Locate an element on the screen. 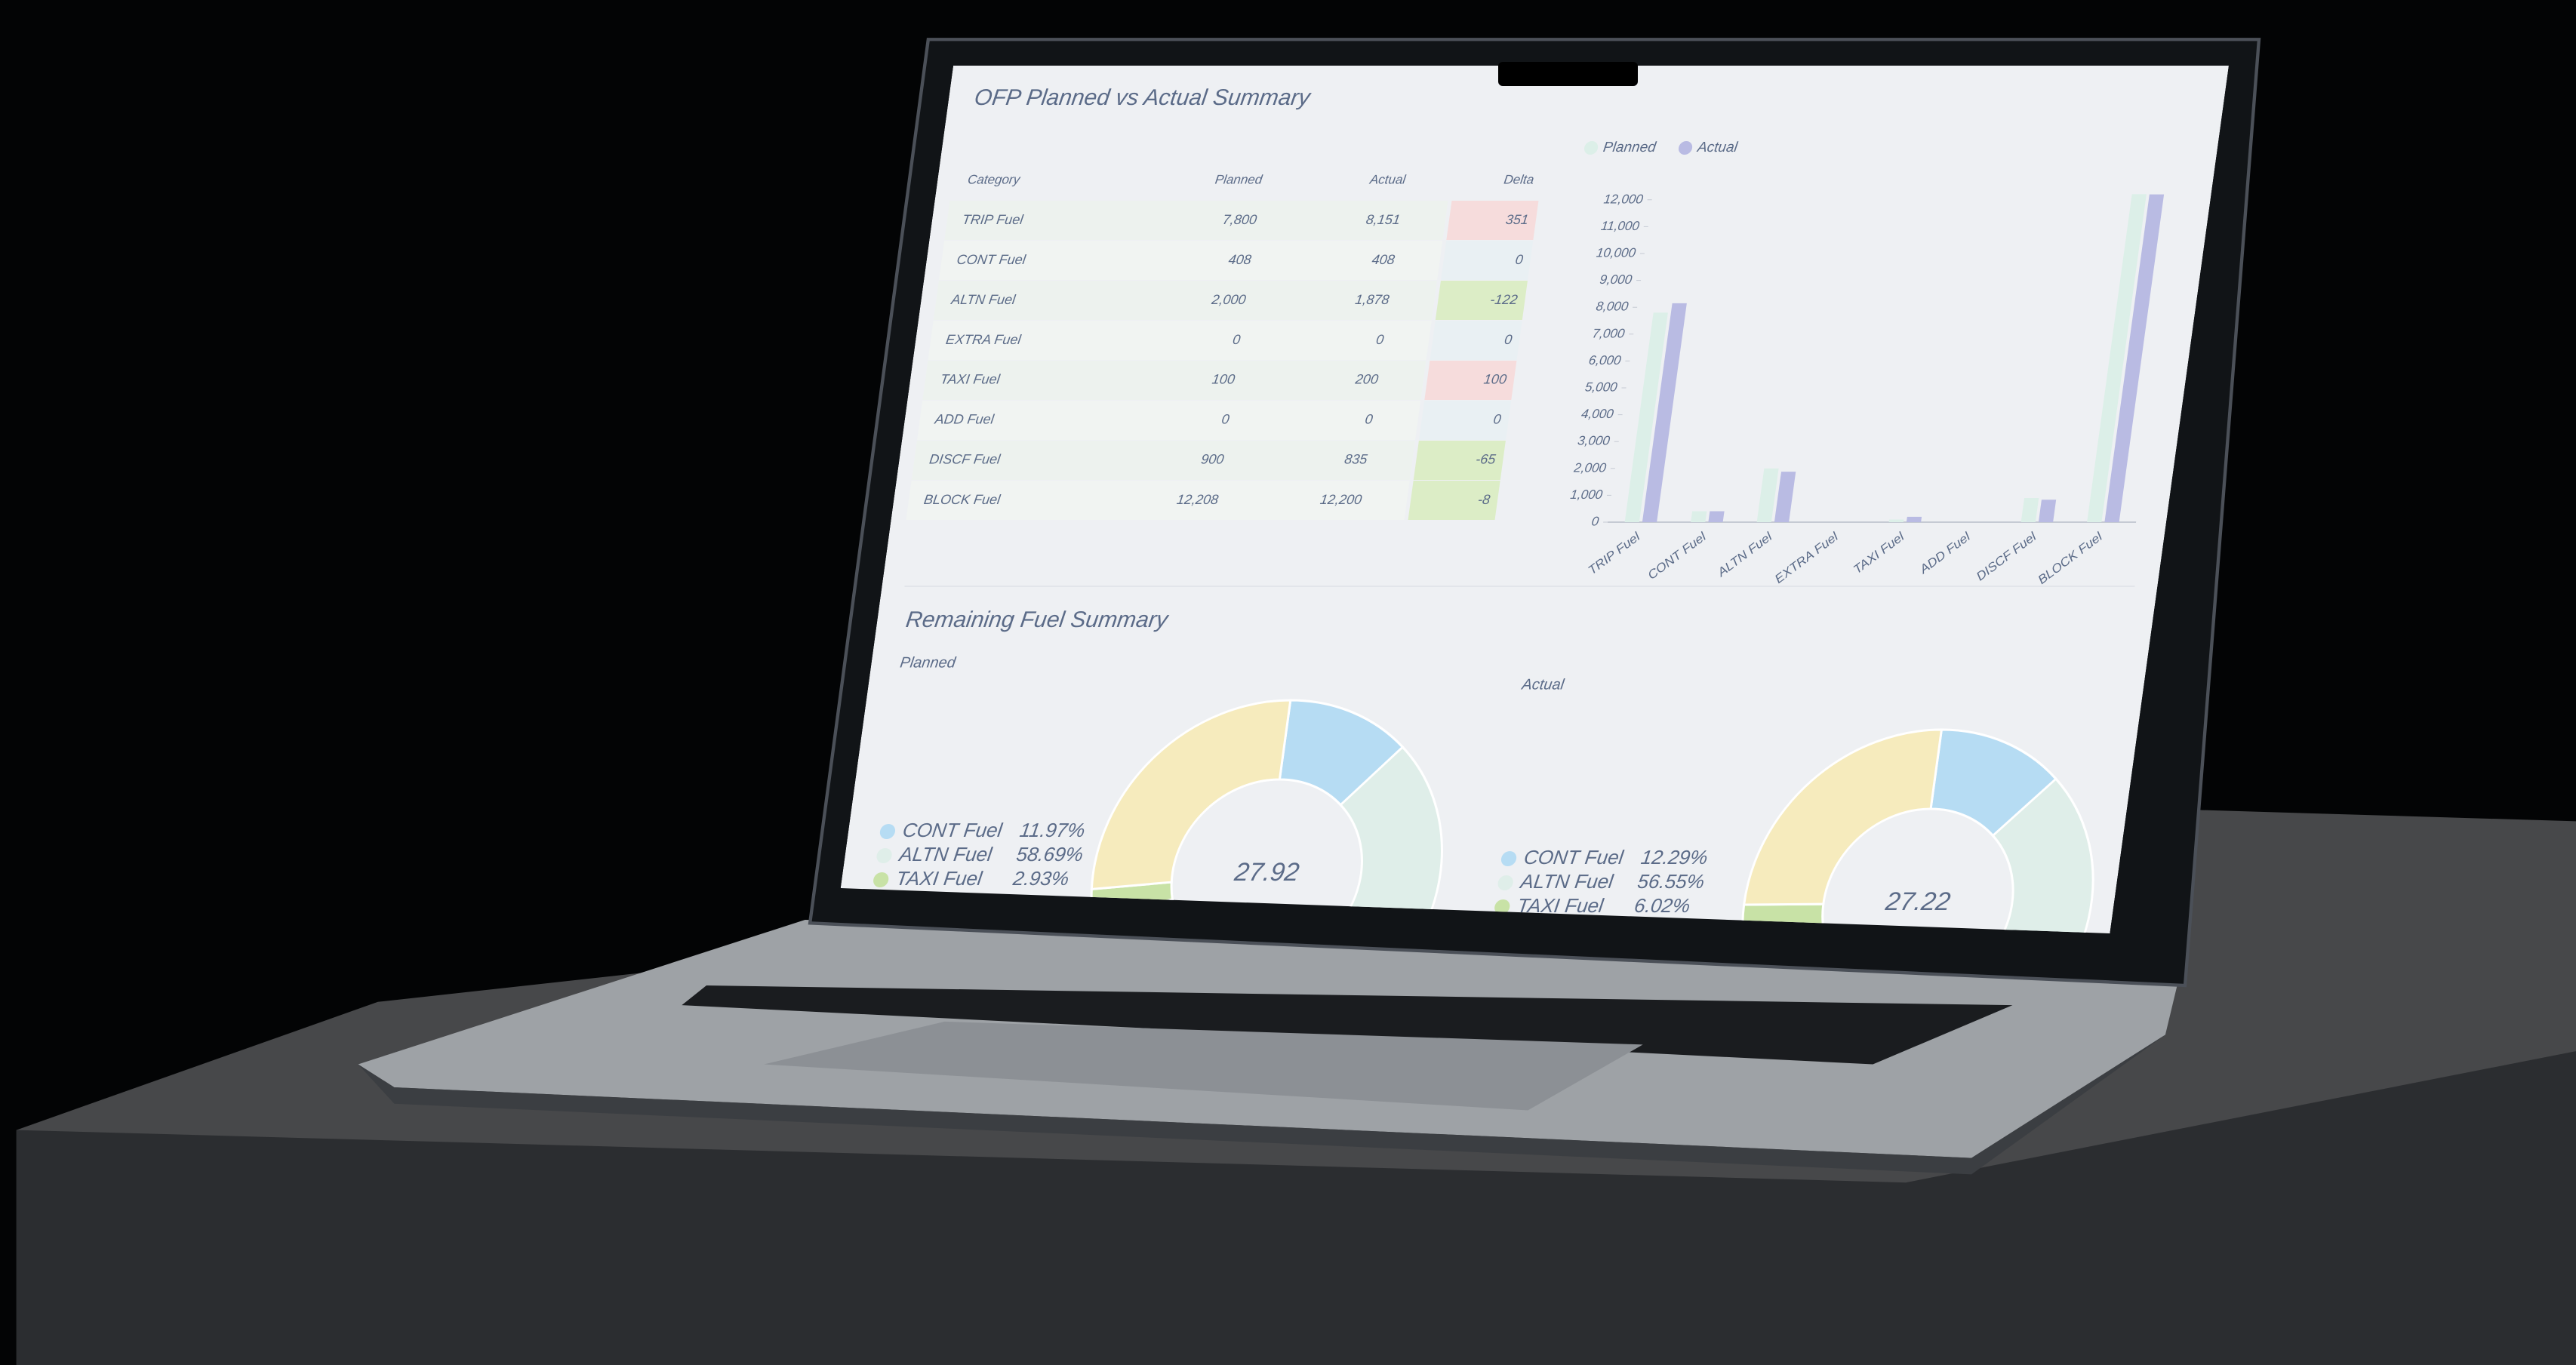  table-cell: EXTRA Fuel is located at coordinates (984, 339).